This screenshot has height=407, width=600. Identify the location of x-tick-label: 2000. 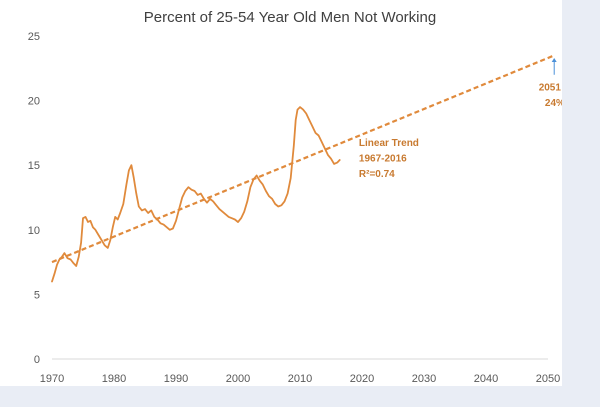
(238, 379).